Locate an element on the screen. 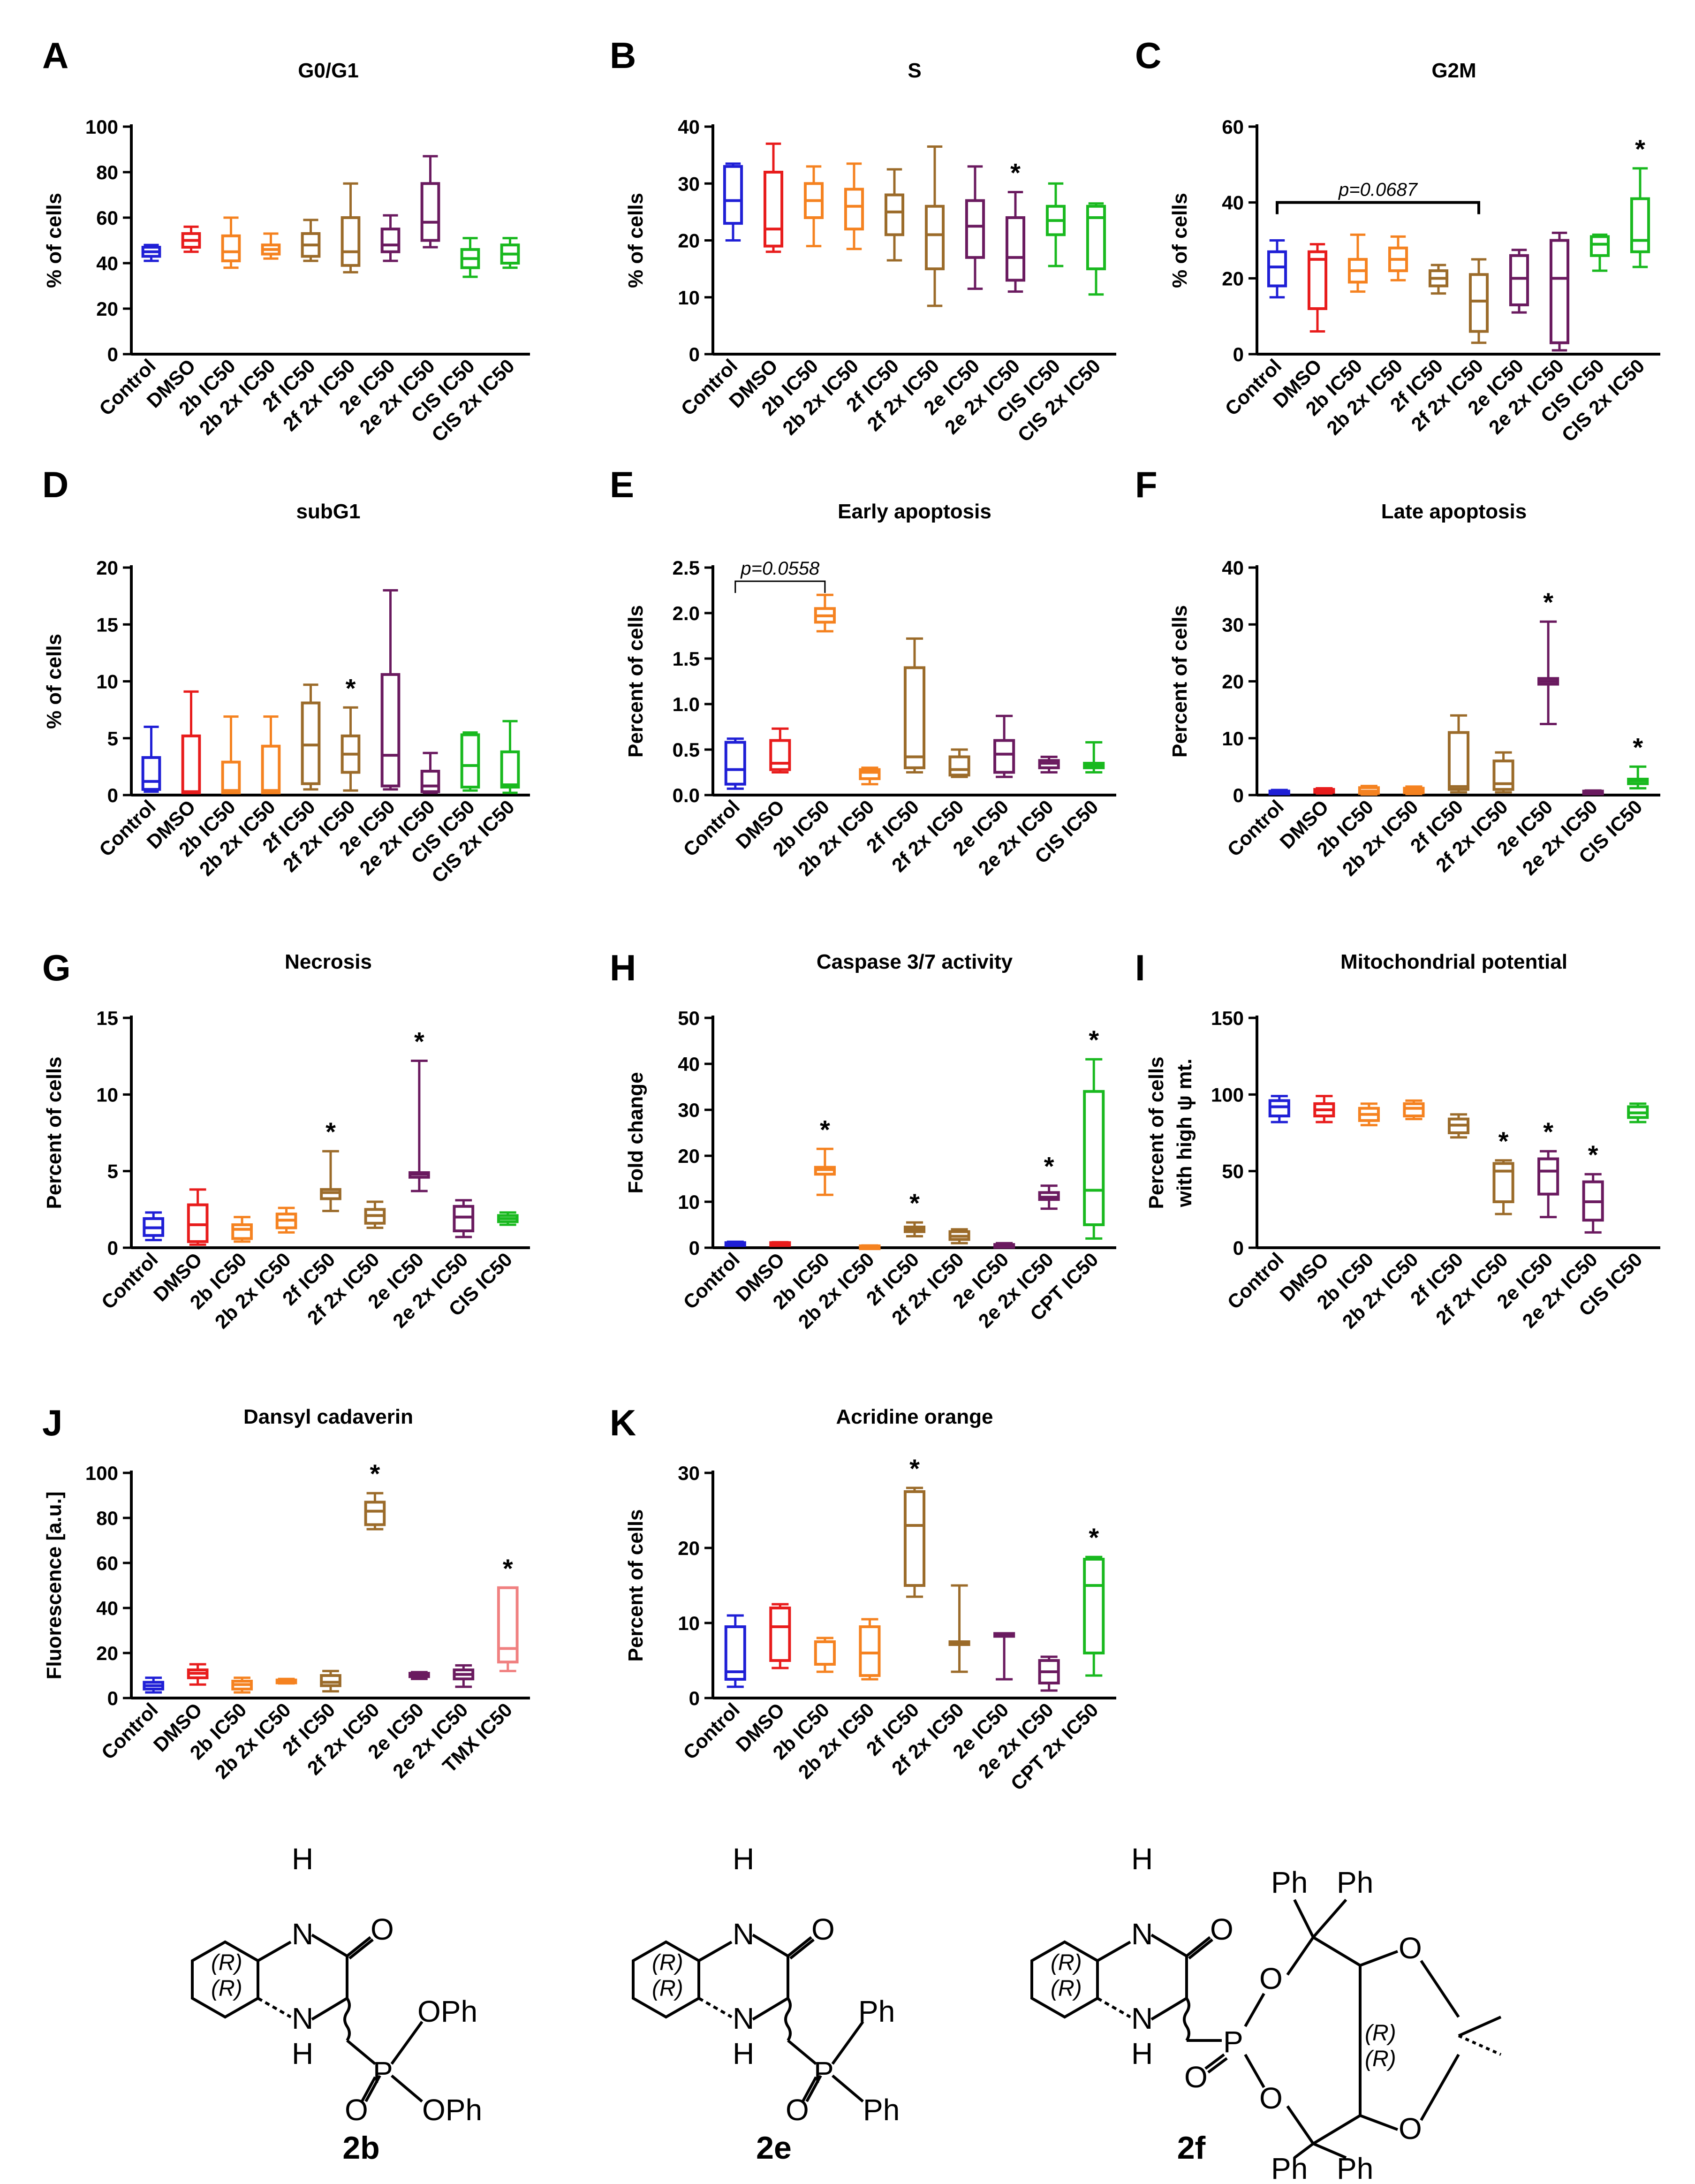 This screenshot has height=2184, width=1695. y-tick-label: 20 is located at coordinates (1233, 278).